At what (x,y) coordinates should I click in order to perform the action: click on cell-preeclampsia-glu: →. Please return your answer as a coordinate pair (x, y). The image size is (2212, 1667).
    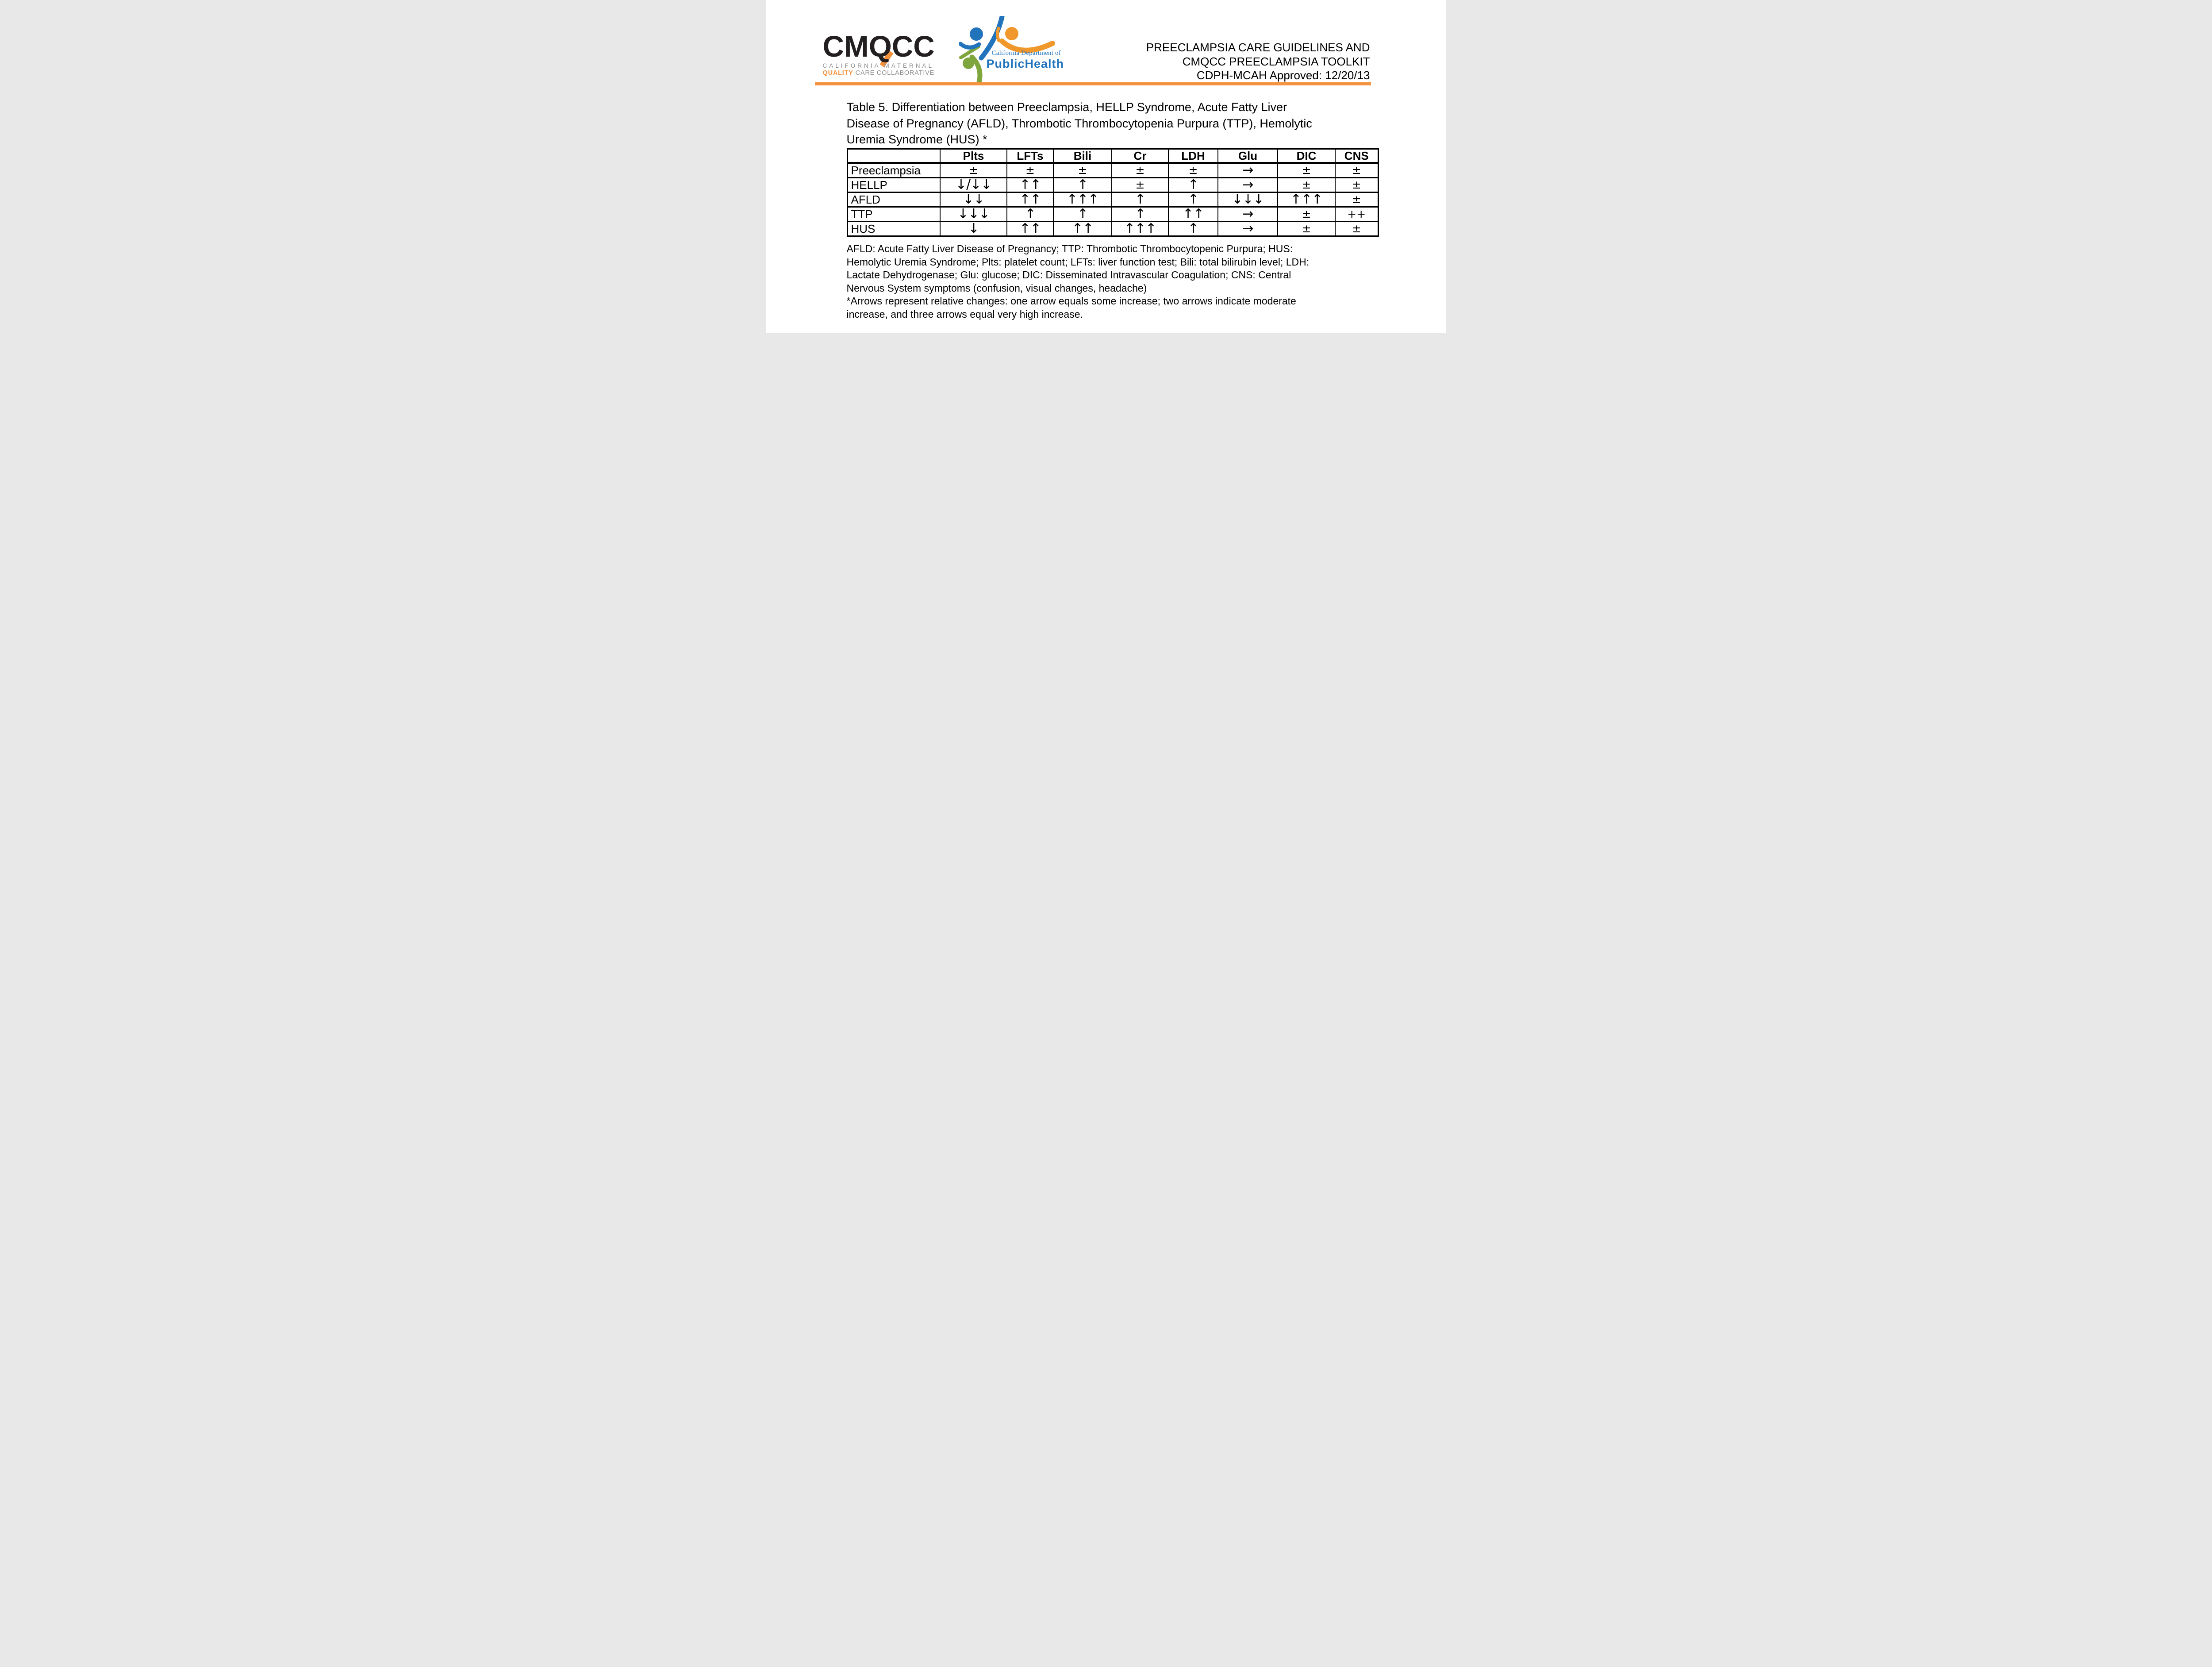
    Looking at the image, I should click on (1248, 170).